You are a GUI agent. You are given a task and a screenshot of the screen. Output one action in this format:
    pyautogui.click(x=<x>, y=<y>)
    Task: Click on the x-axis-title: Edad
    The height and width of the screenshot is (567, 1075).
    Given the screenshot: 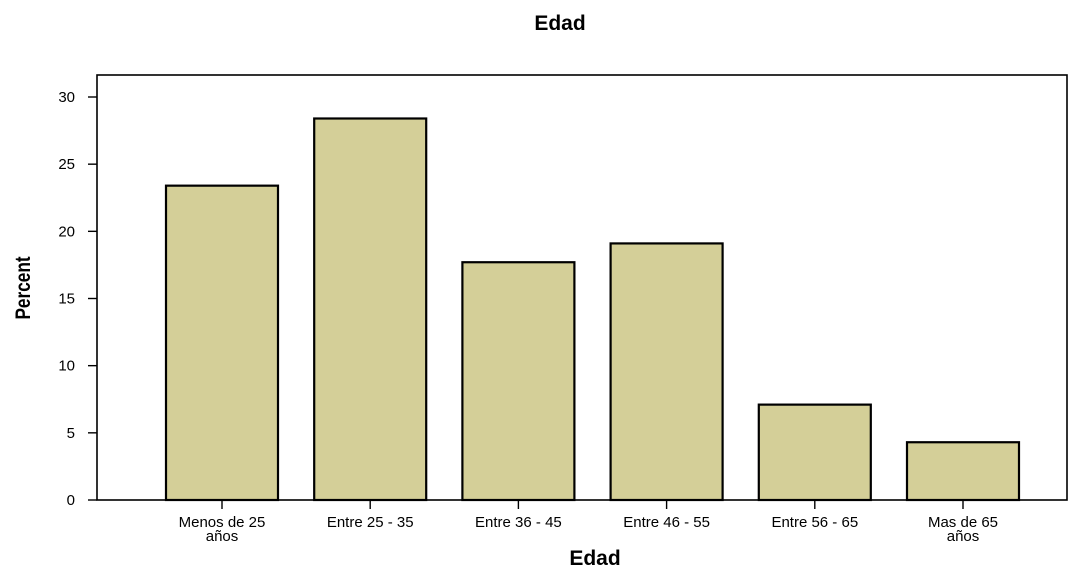 What is the action you would take?
    pyautogui.click(x=594, y=557)
    